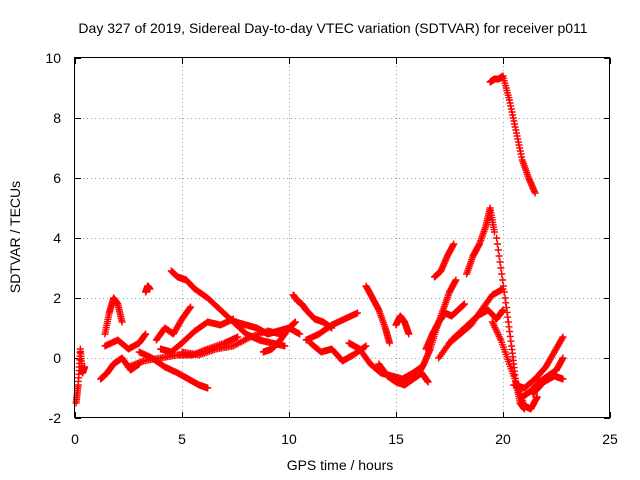  I want to click on y-tick-label: 10, so click(53, 58).